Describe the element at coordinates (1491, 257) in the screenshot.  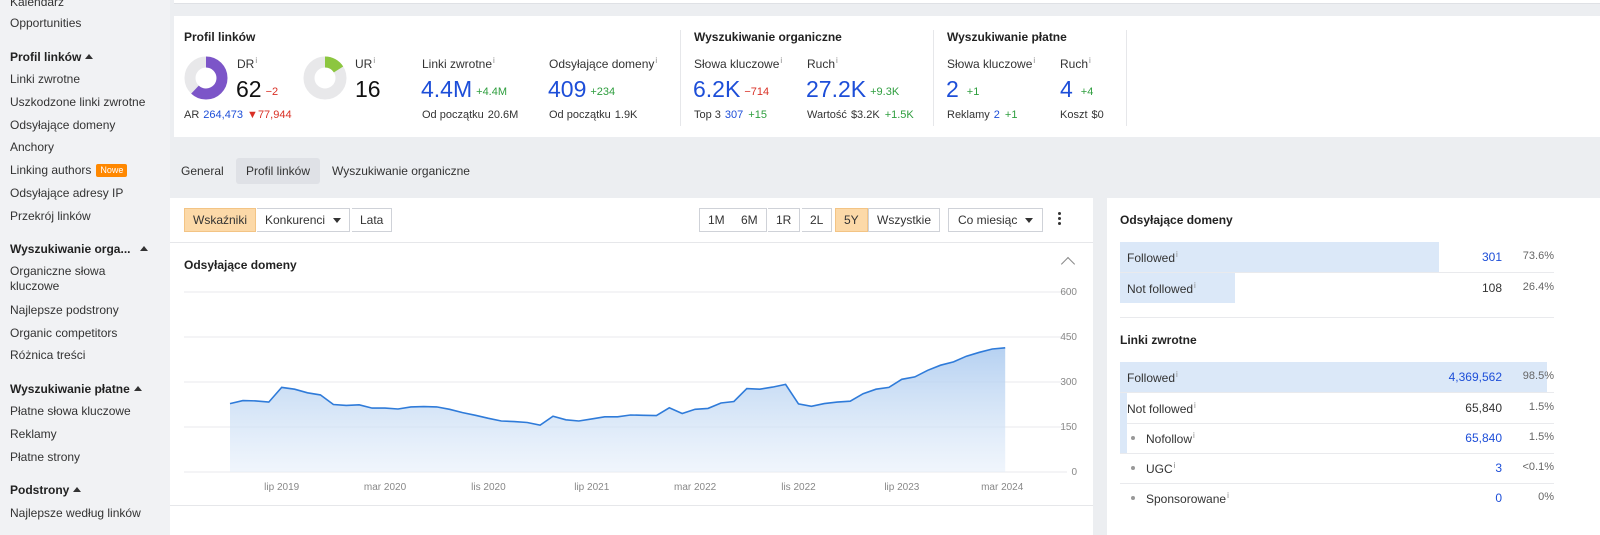
I see `row-value: 301` at that location.